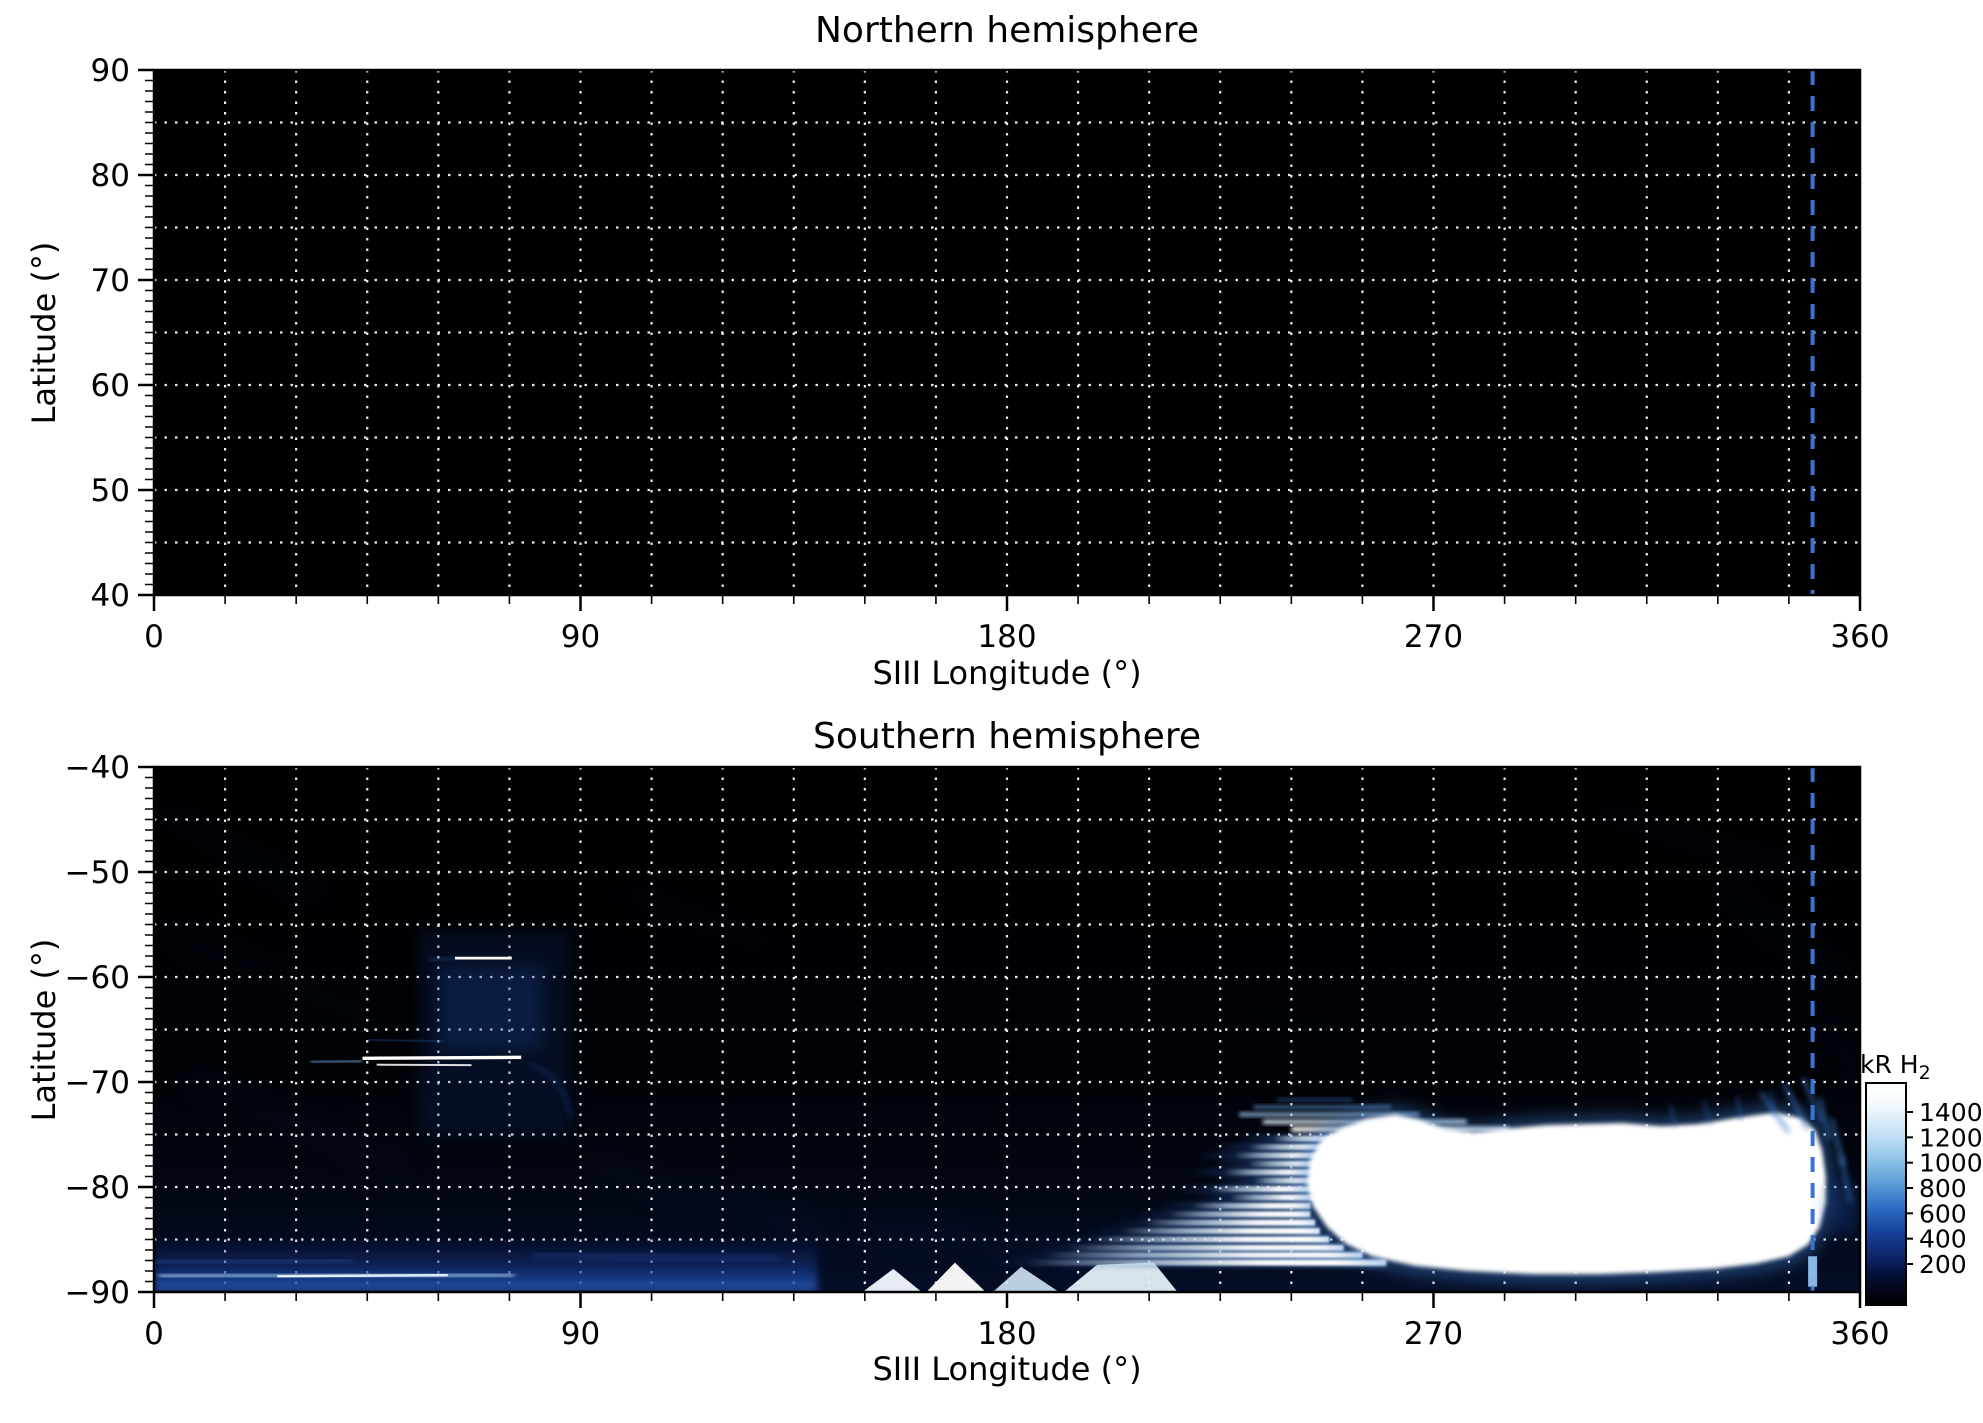 Image resolution: width=1983 pixels, height=1423 pixels. What do you see at coordinates (97, 1293) in the screenshot?
I see `svg-text: −90` at bounding box center [97, 1293].